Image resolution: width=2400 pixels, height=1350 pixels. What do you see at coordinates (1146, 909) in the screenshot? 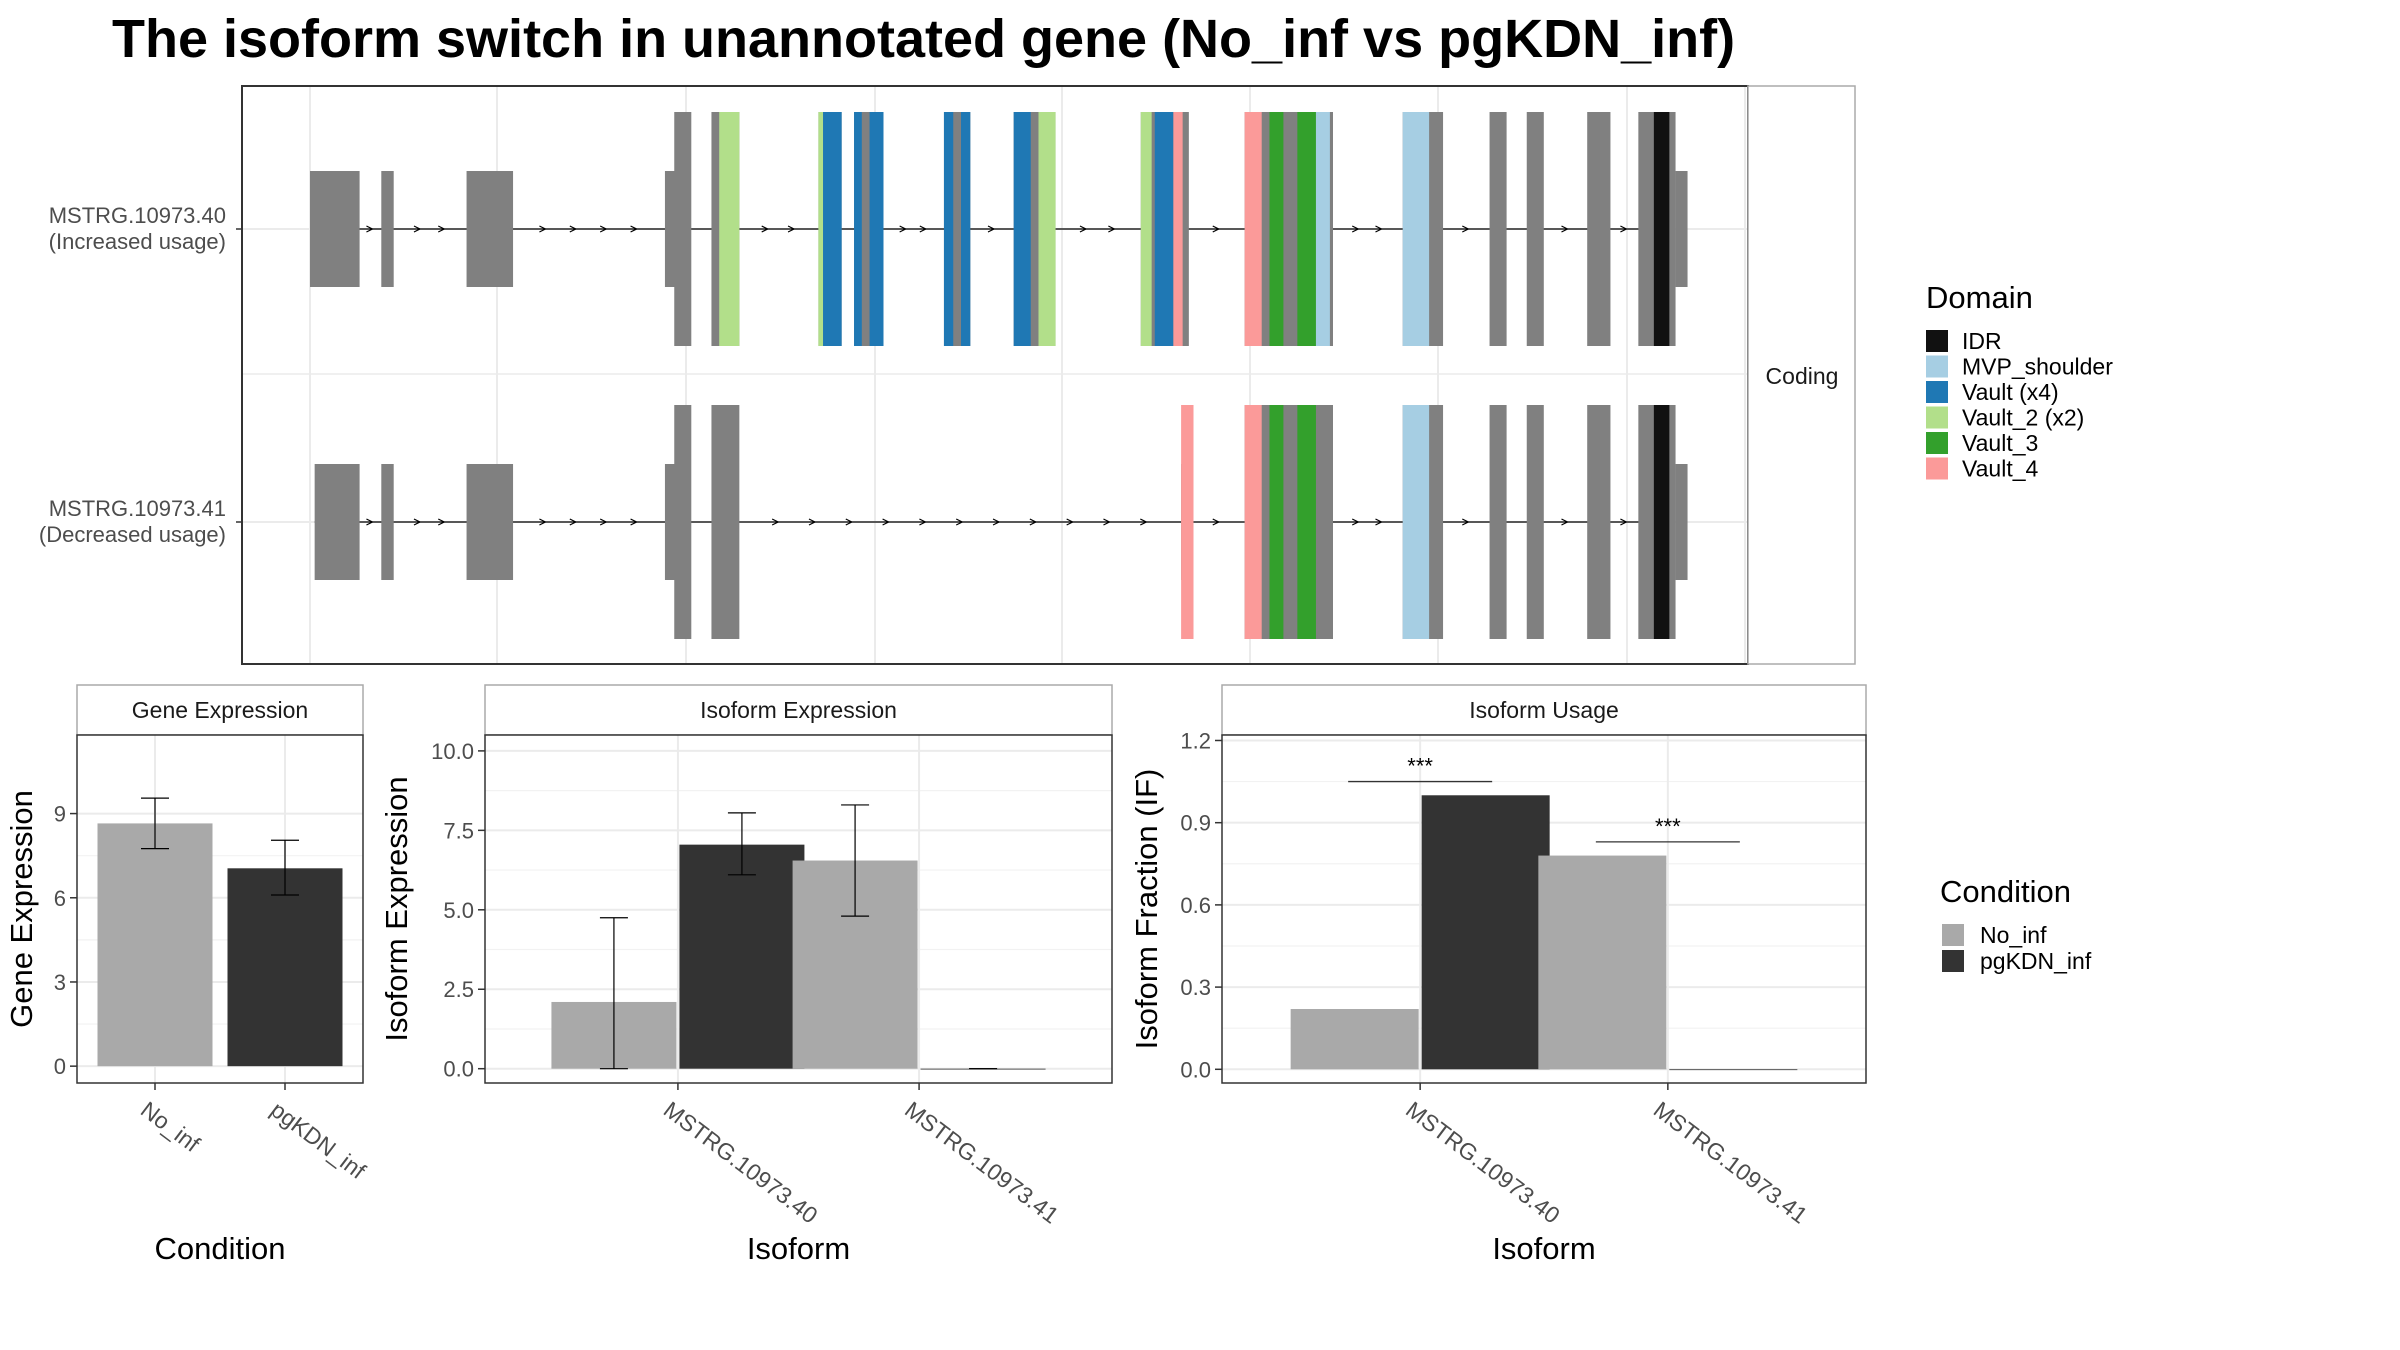
I see `y-axis-title: Isoform Fraction (IF)` at bounding box center [1146, 909].